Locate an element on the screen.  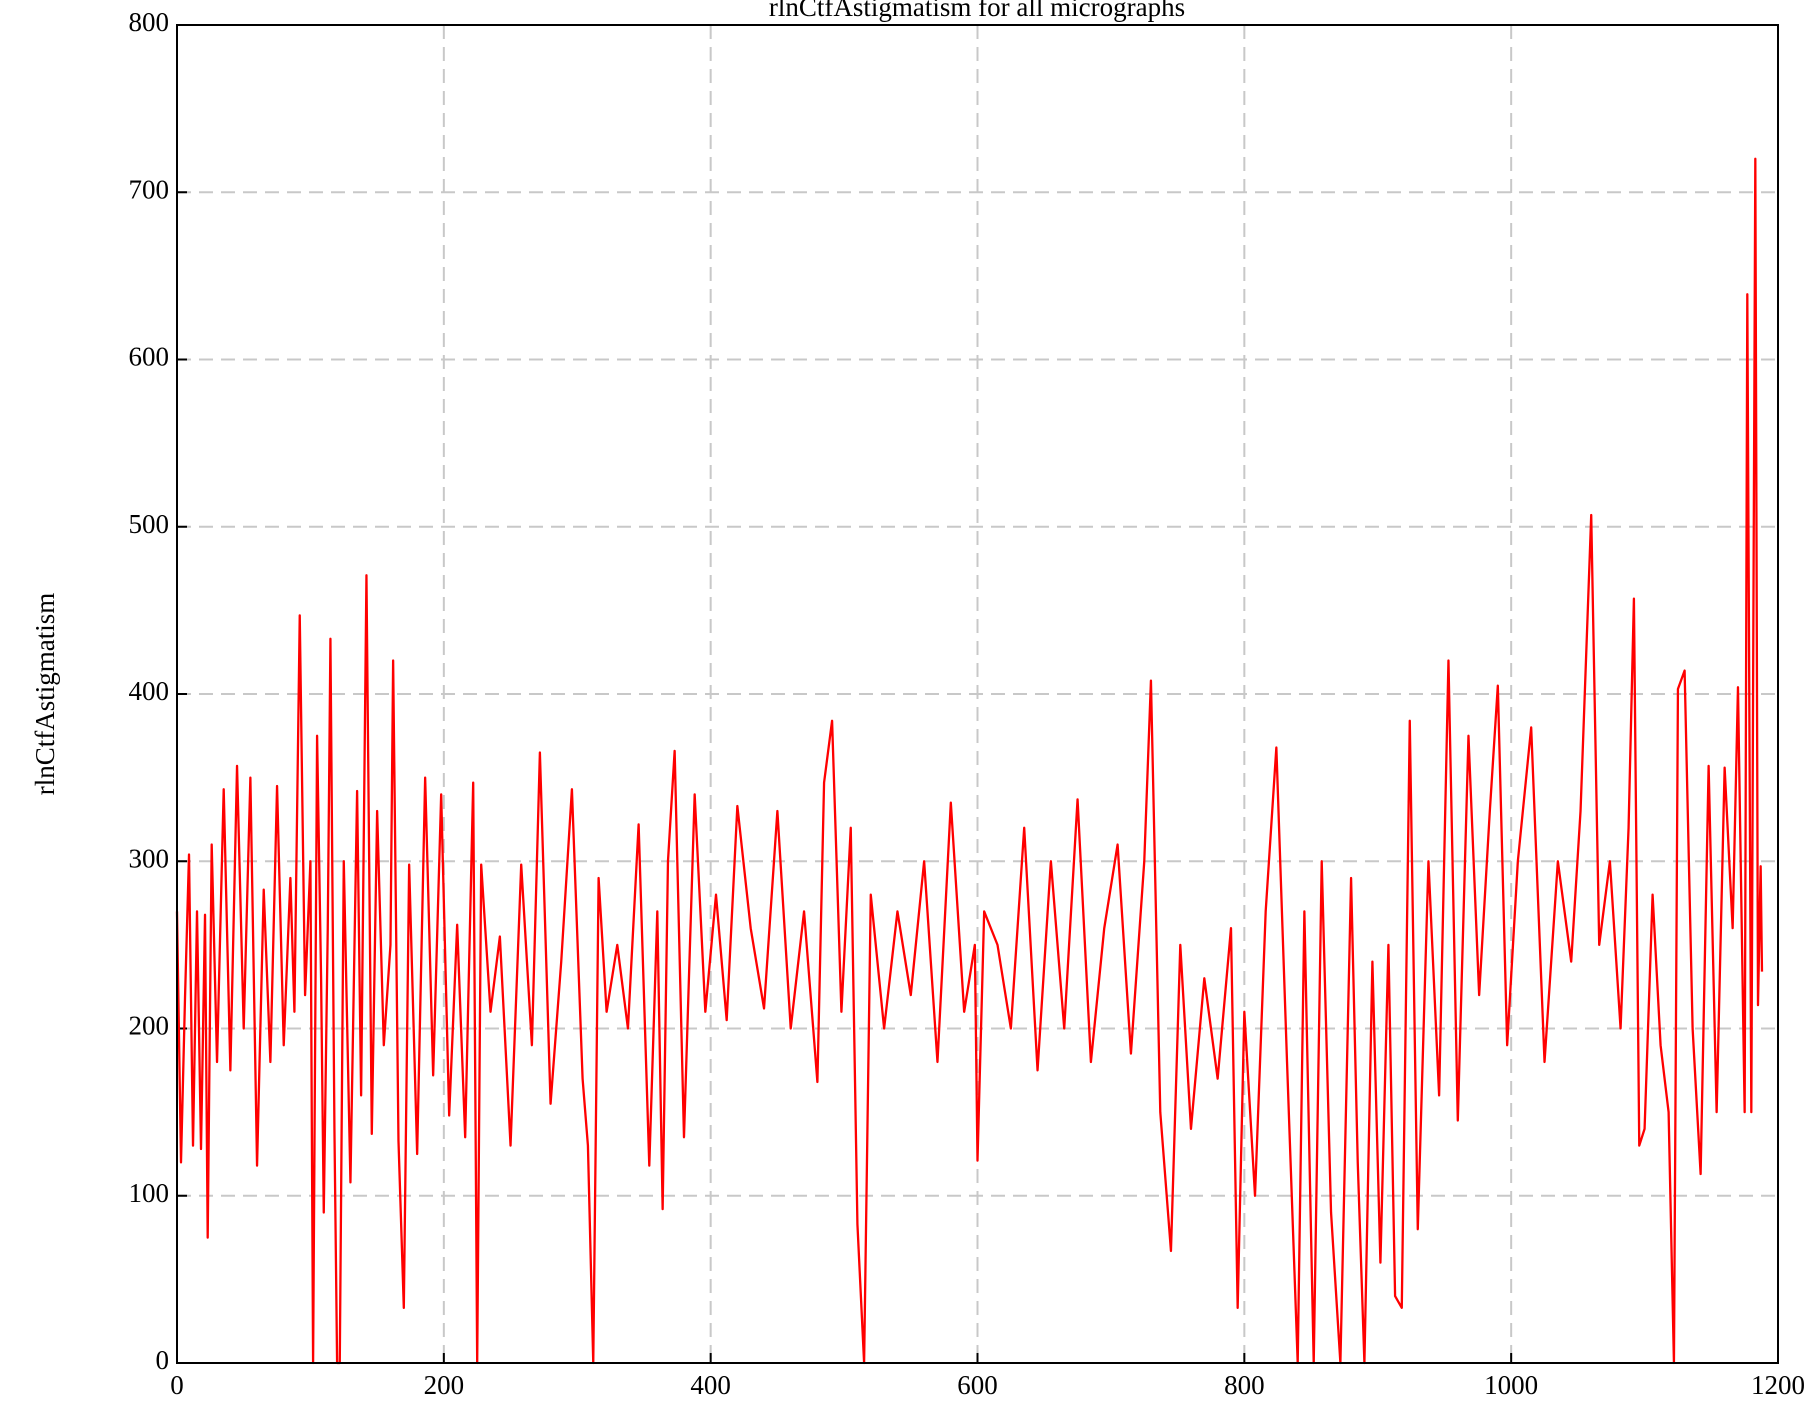
x-tick-label: 1000 is located at coordinates (1511, 1385).